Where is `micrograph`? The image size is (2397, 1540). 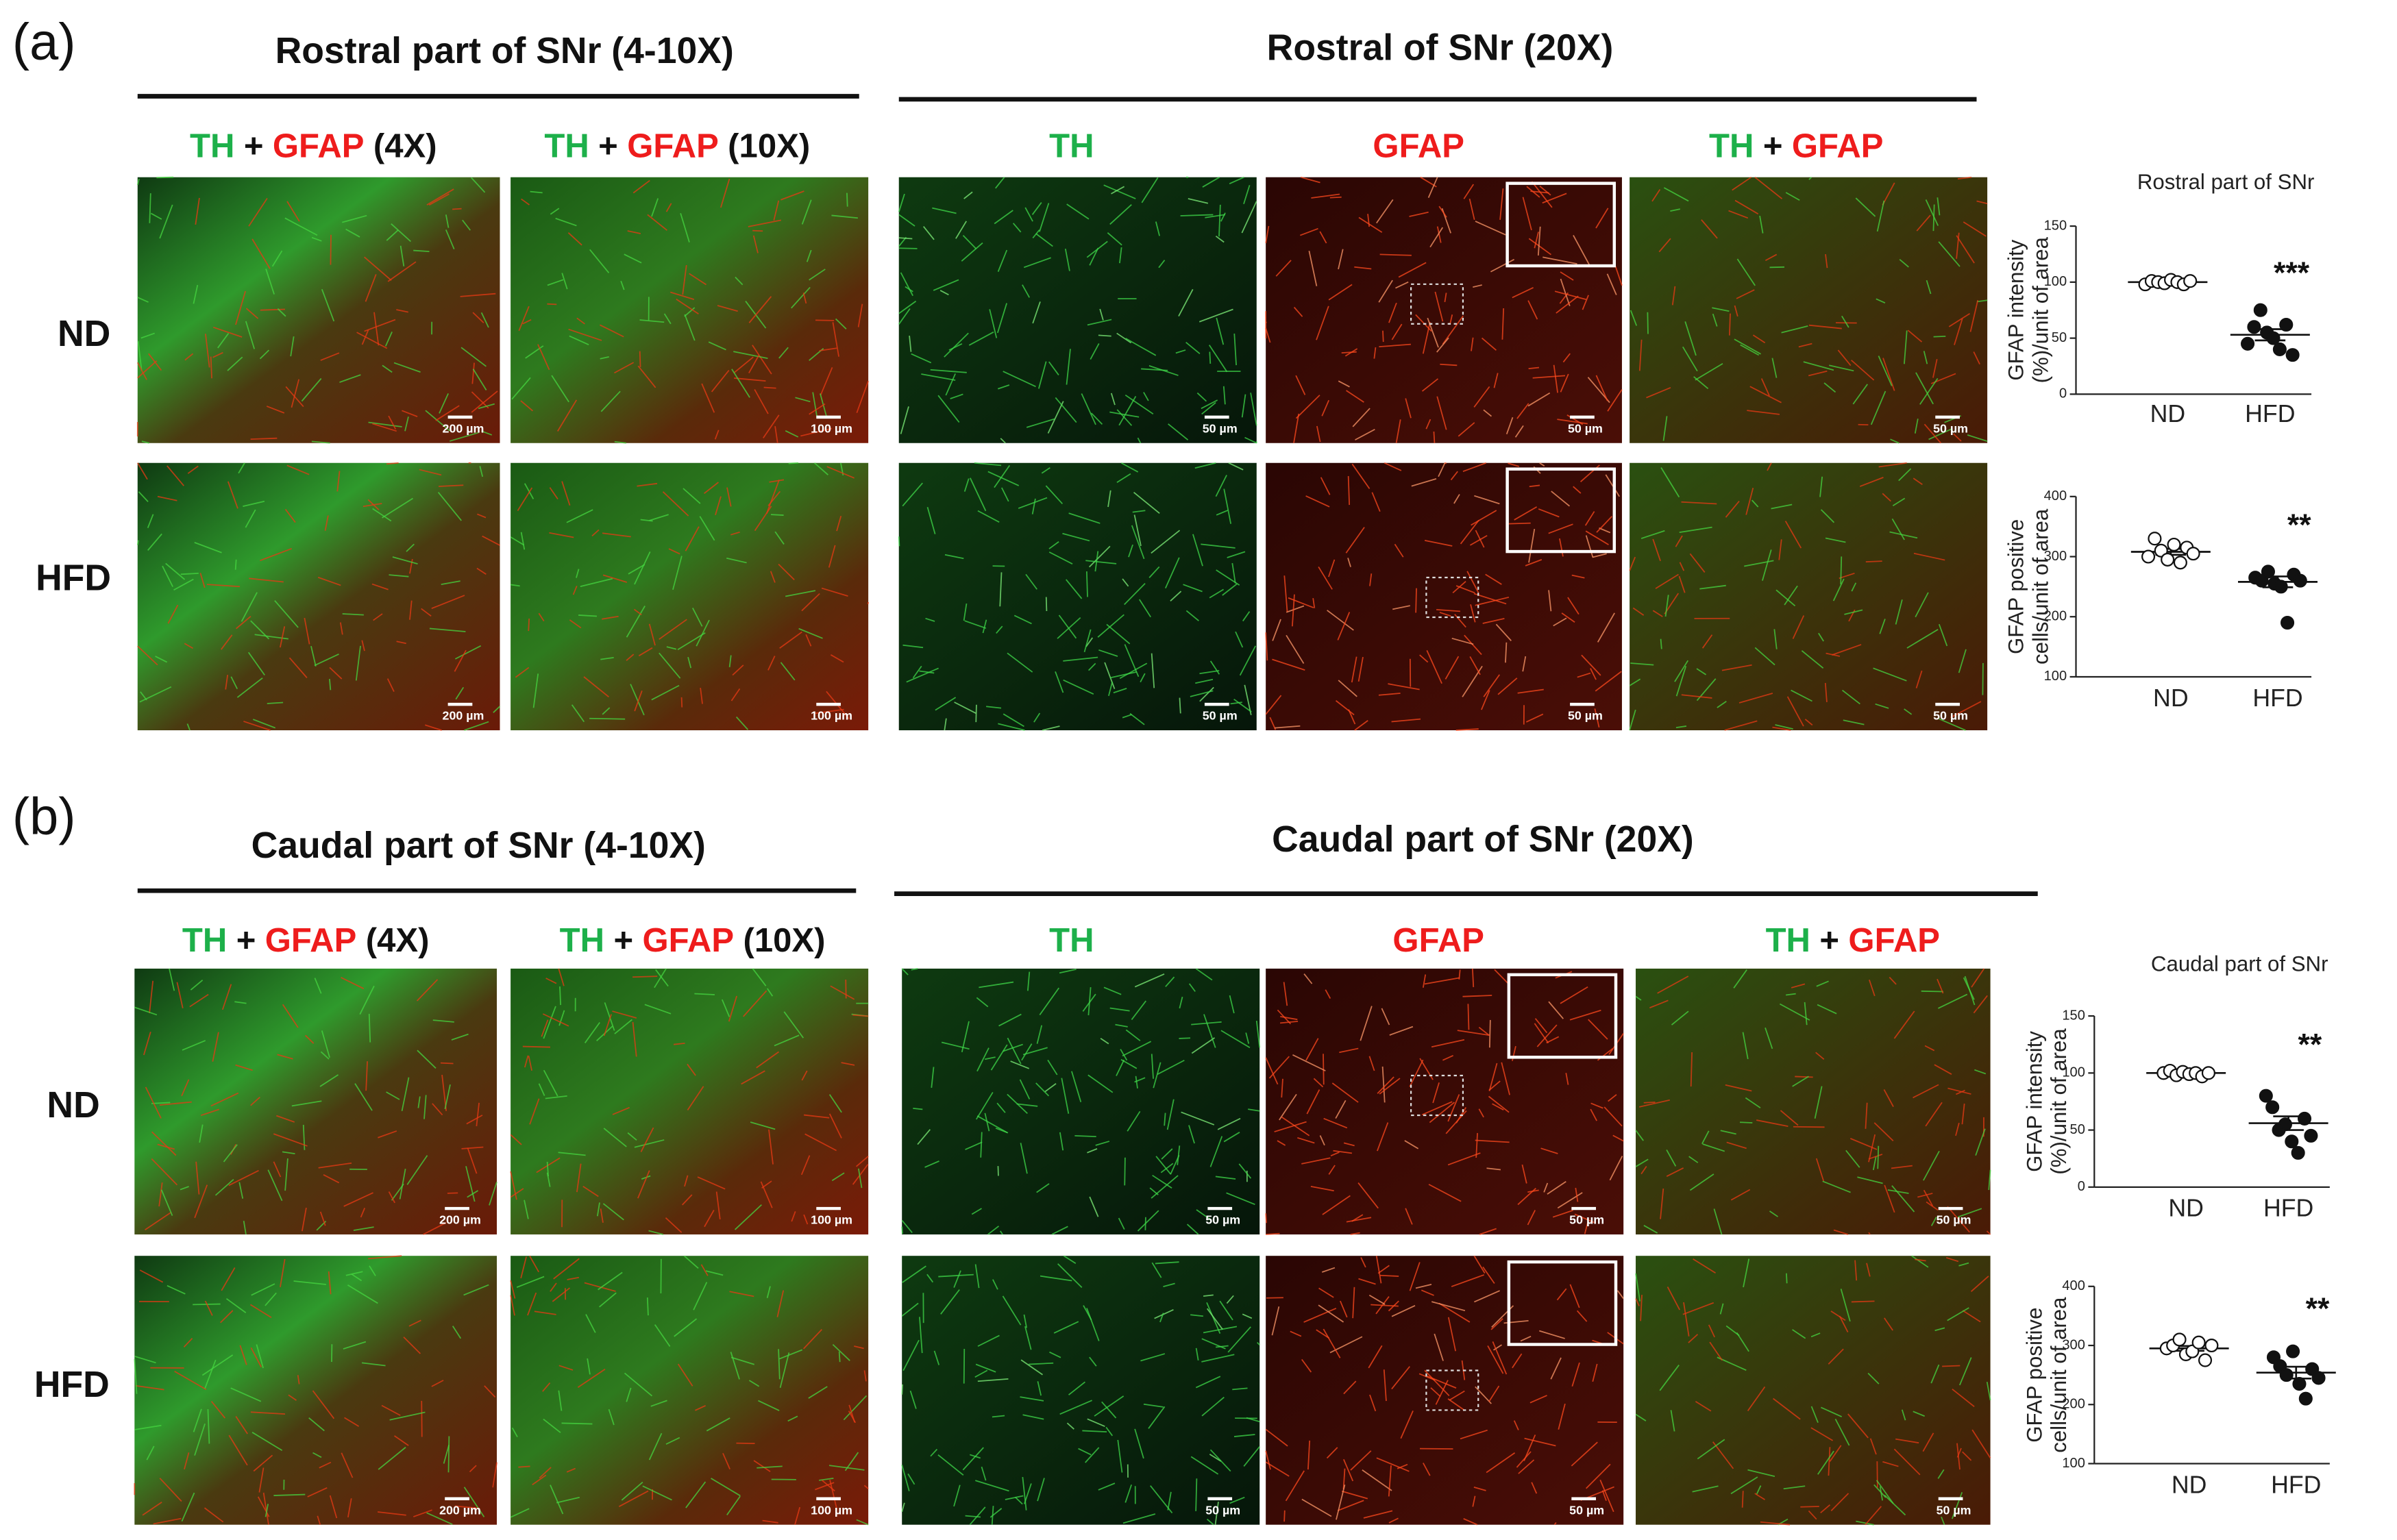 micrograph is located at coordinates (690, 1390).